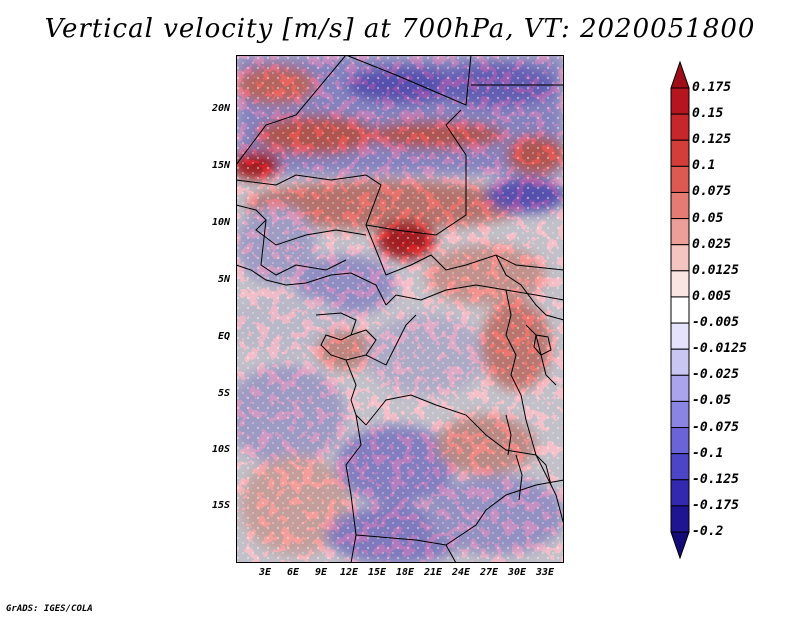 The image size is (800, 618). Describe the element at coordinates (545, 572) in the screenshot. I see `x-tick-label: 33E` at that location.